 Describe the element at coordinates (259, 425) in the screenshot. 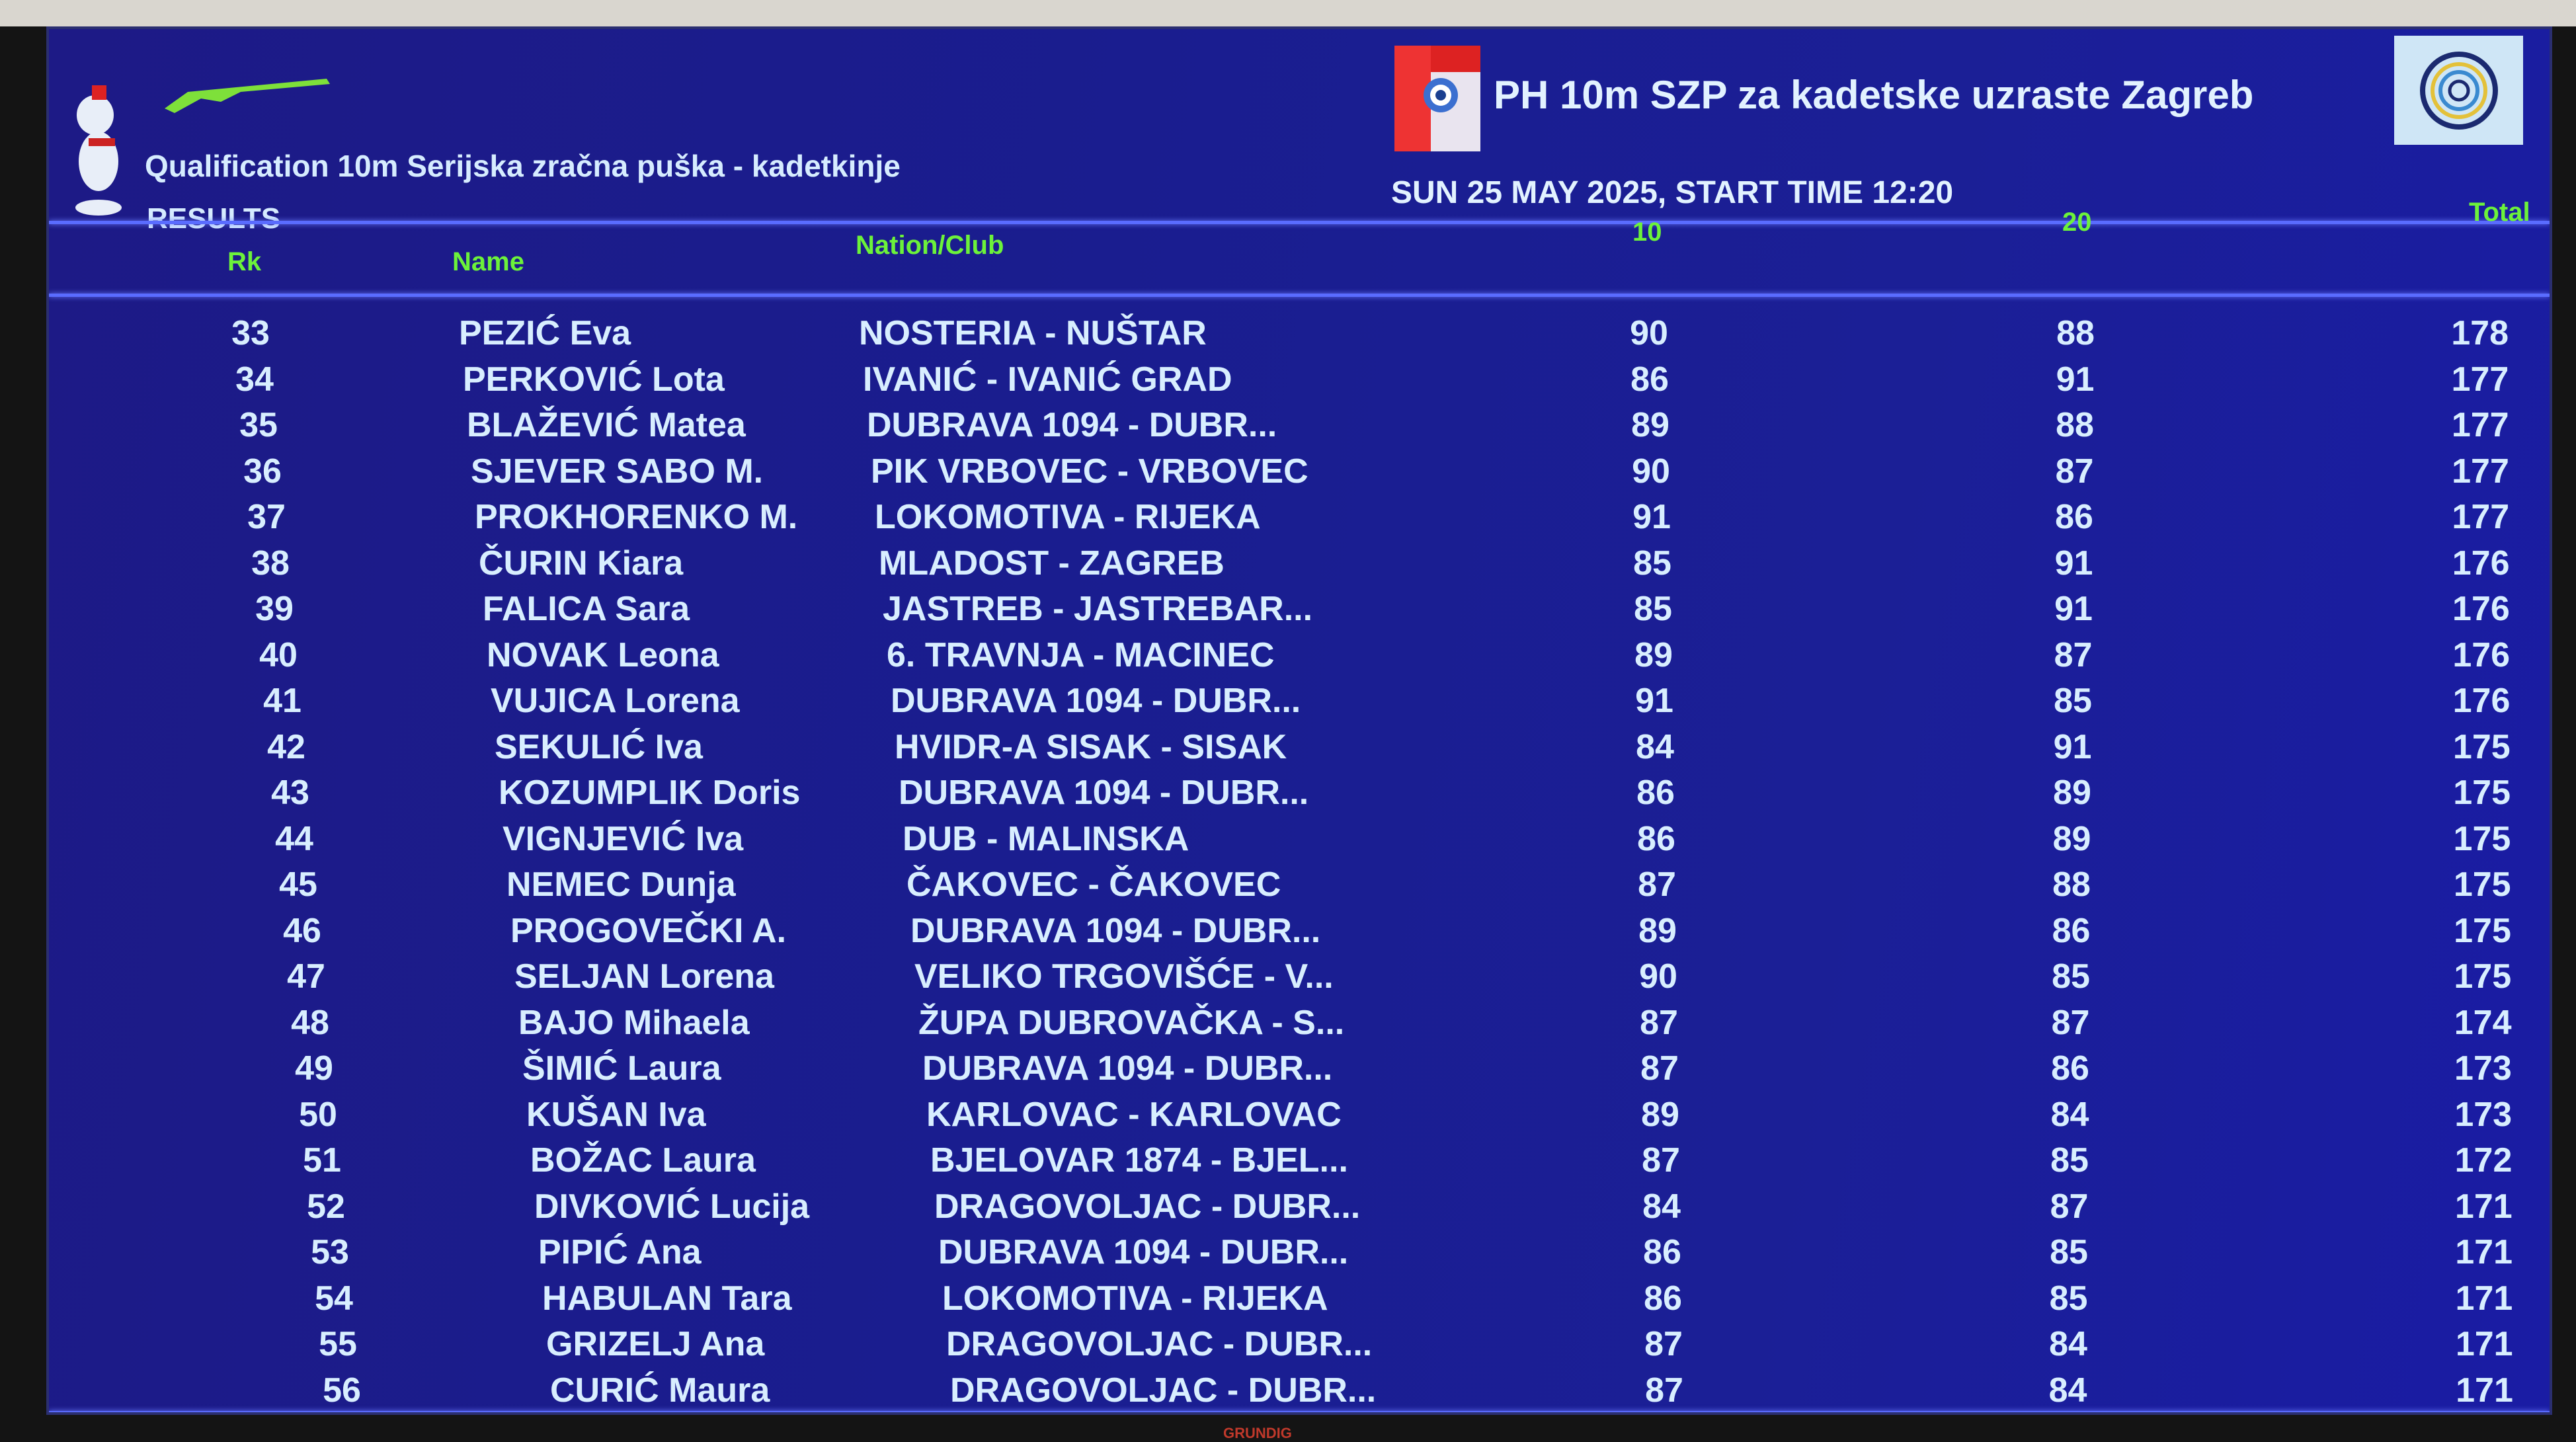

I see `rank-cell: 35` at that location.